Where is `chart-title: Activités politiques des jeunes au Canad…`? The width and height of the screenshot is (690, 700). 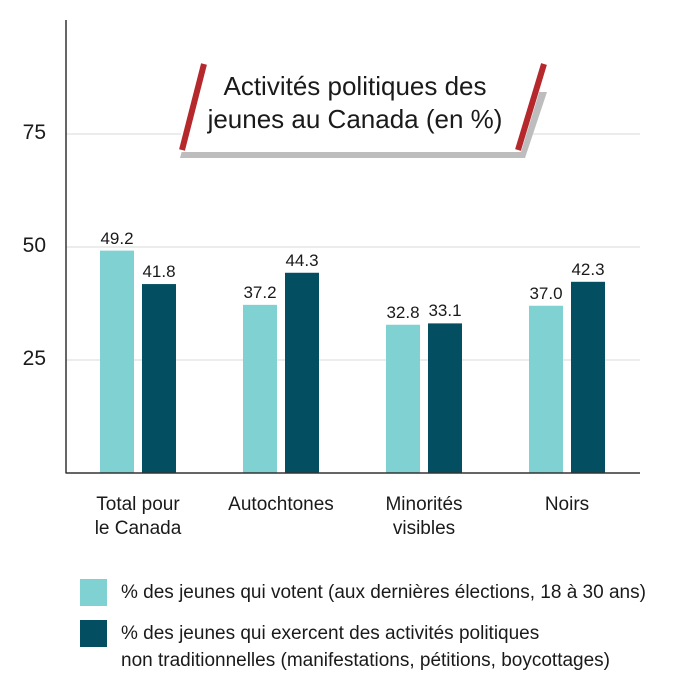 chart-title: Activités politiques des jeunes au Canad… is located at coordinates (355, 103).